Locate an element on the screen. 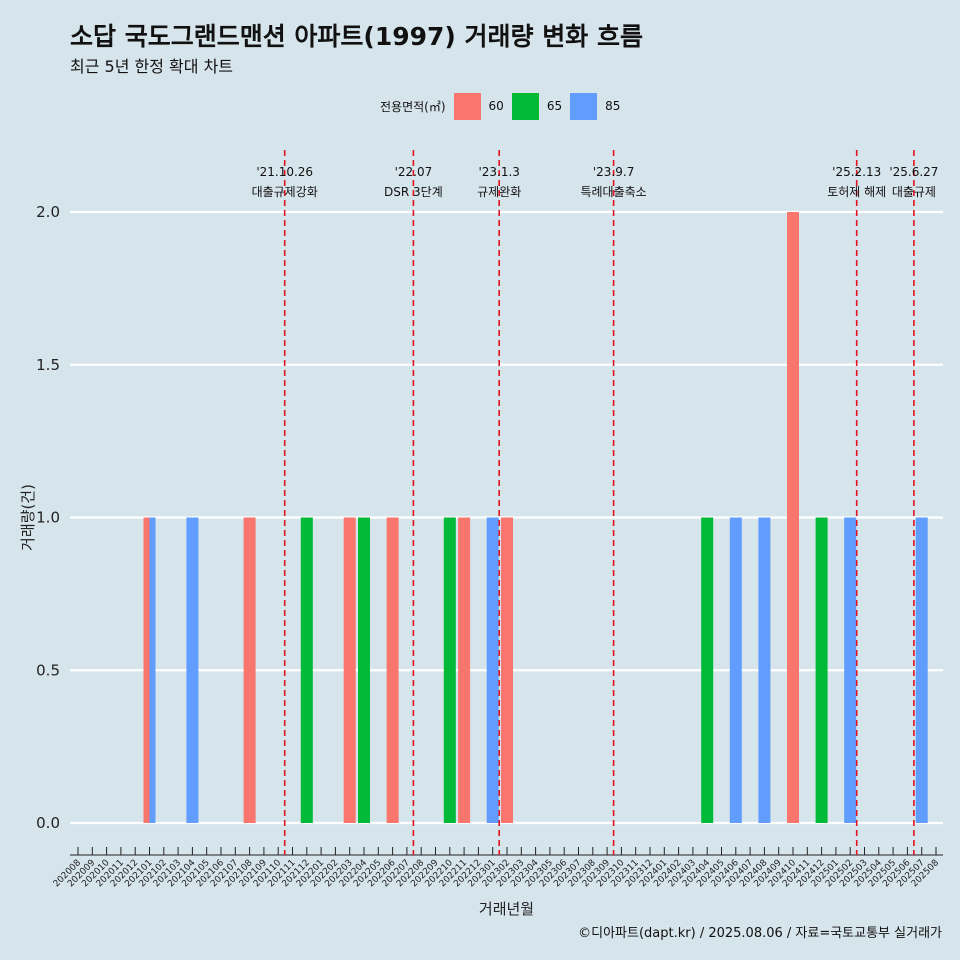 The height and width of the screenshot is (960, 960). event-date-label: '23.1.3 is located at coordinates (498, 172).